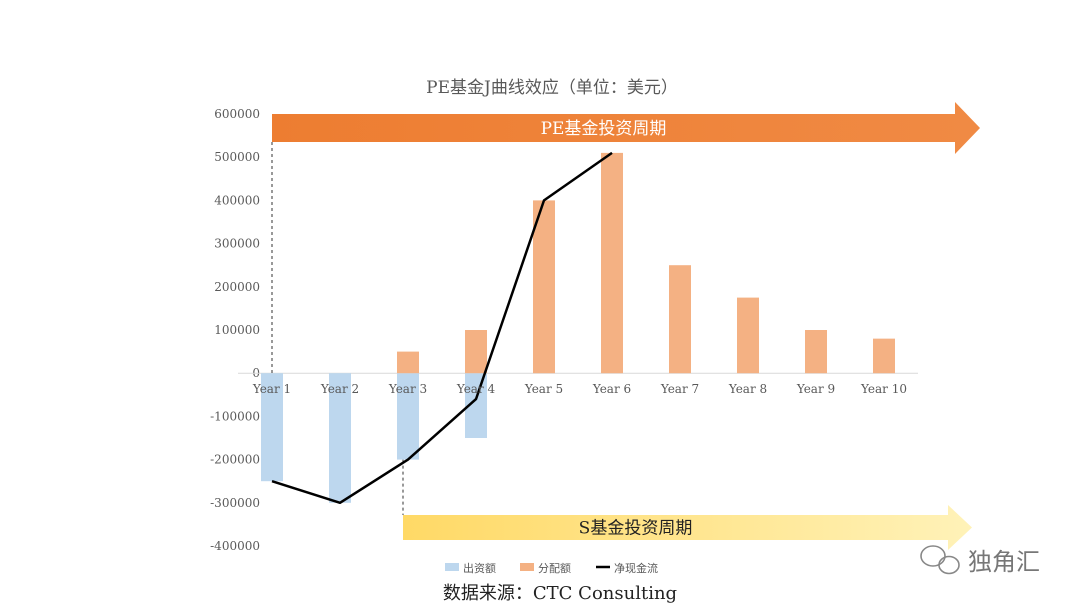  I want to click on watermark-text: 独角汇, so click(1004, 562).